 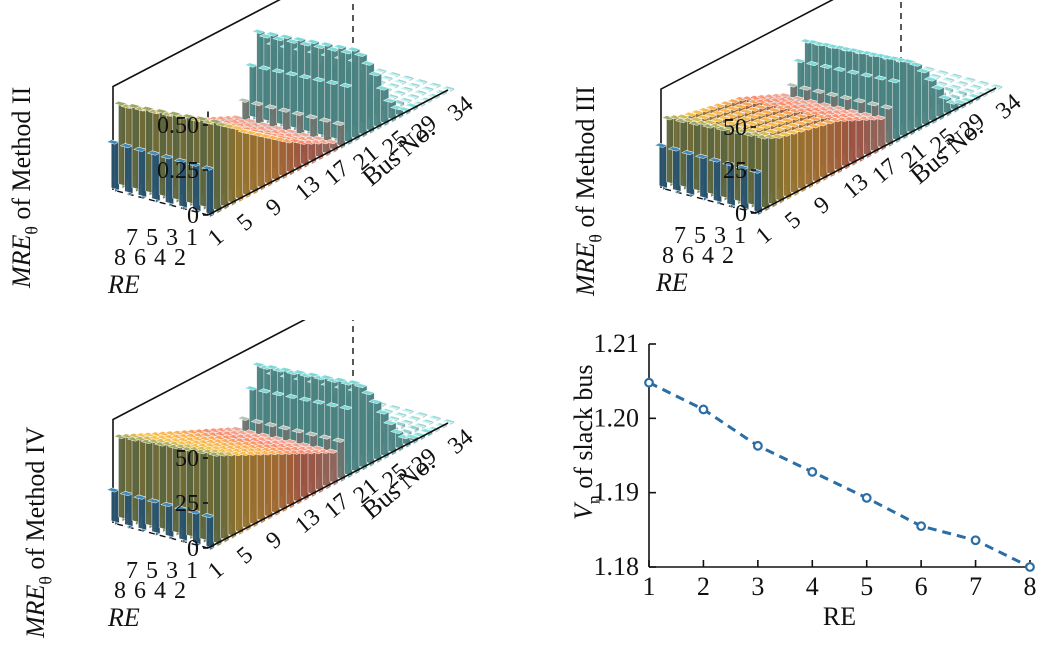 What do you see at coordinates (1030, 567) in the screenshot?
I see `data-point` at bounding box center [1030, 567].